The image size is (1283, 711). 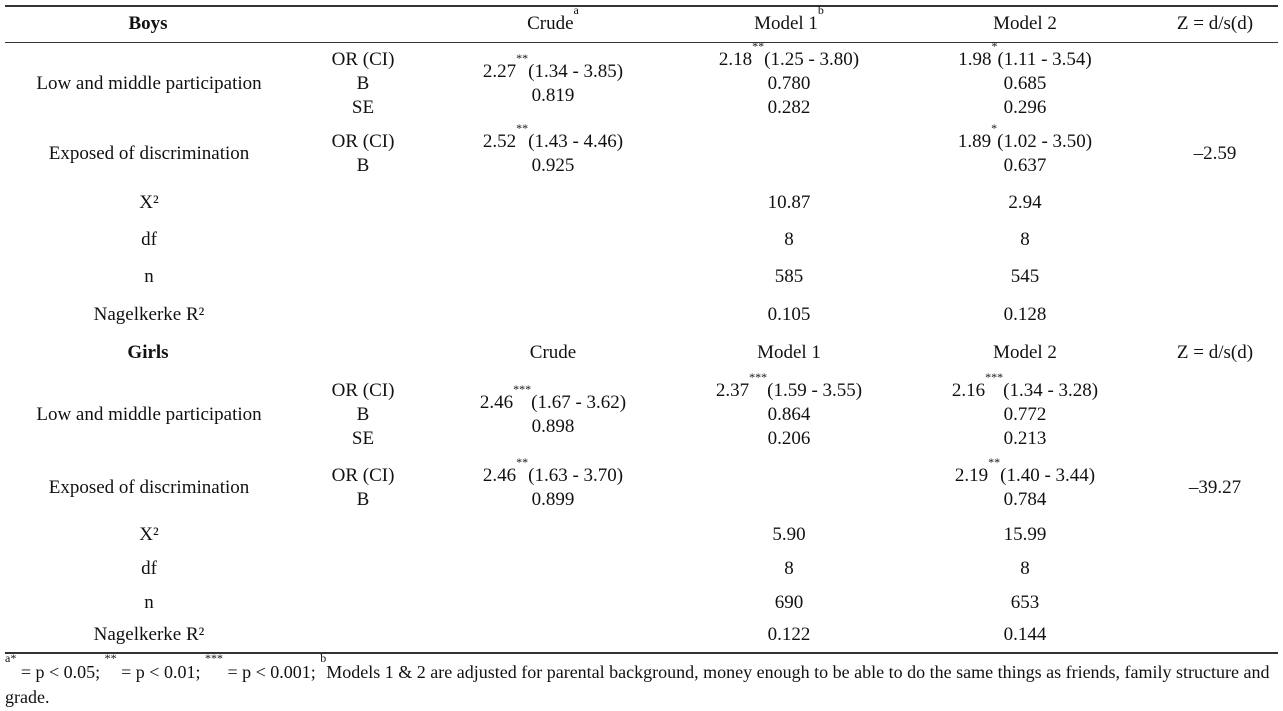 I want to click on girls-model2-header: Model 2, so click(x=1025, y=352).